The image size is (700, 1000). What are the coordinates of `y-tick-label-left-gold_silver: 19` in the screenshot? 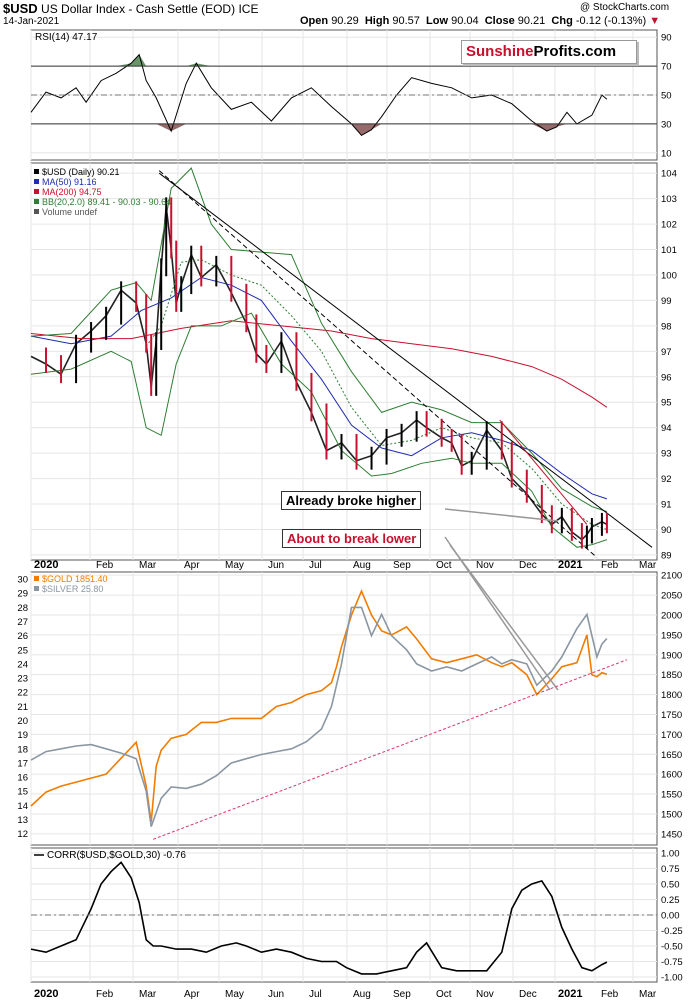 It's located at (22, 735).